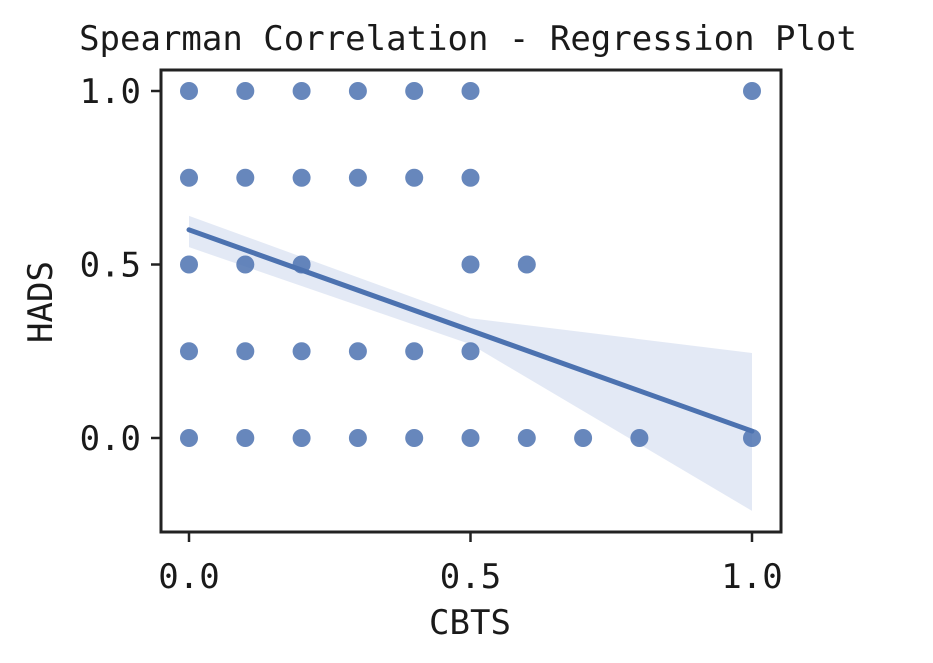 The image size is (933, 663). What do you see at coordinates (110, 266) in the screenshot?
I see `y-tick-label: 0.5` at bounding box center [110, 266].